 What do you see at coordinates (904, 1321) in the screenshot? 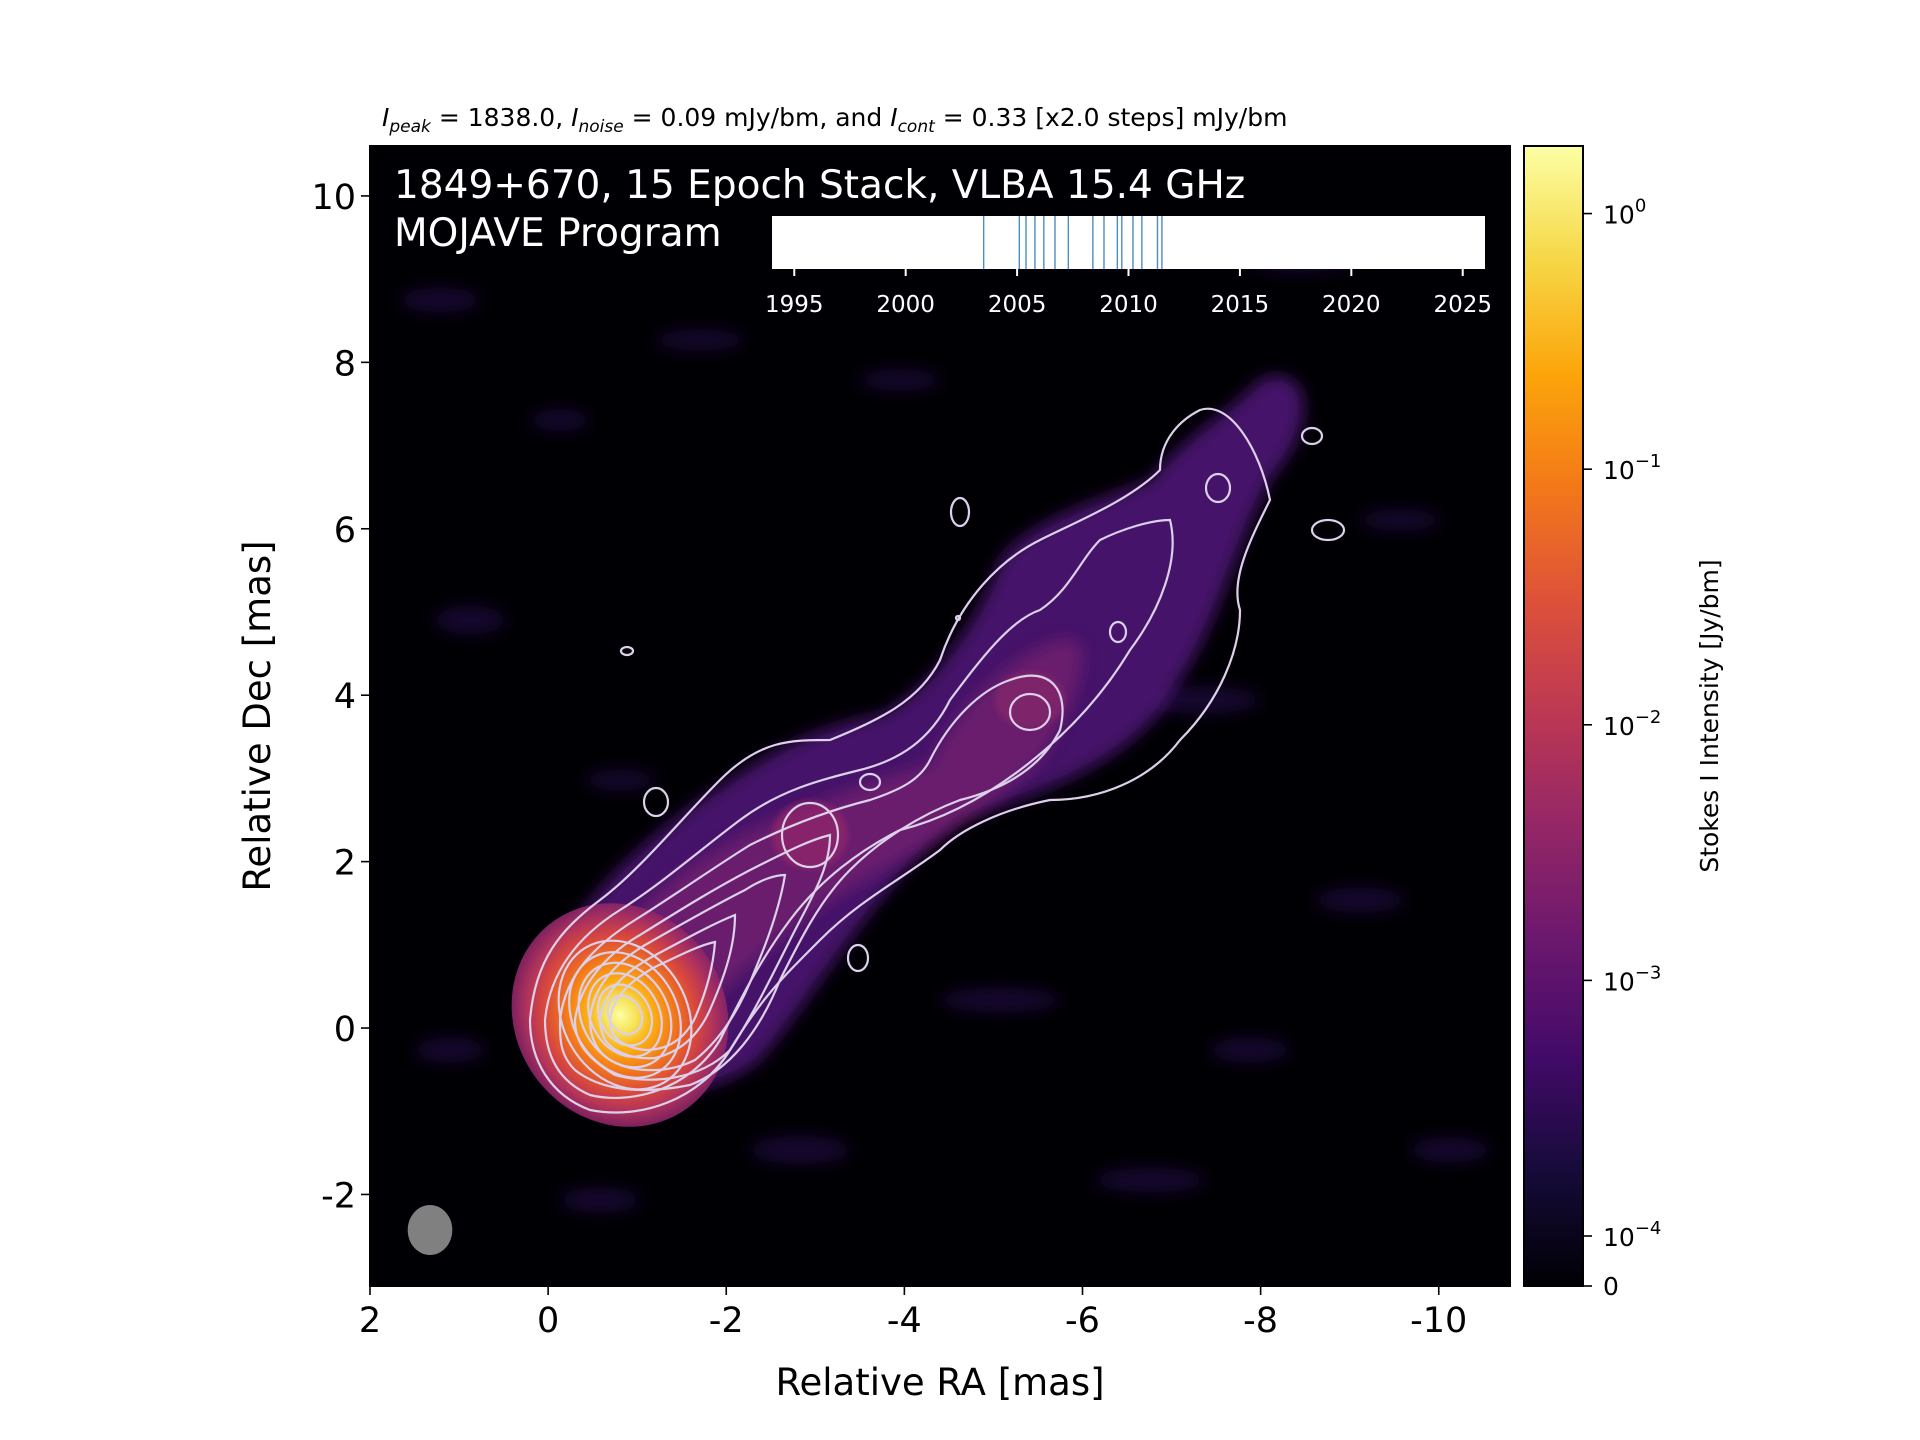
I see `x-tick-label-3: -4` at bounding box center [904, 1321].